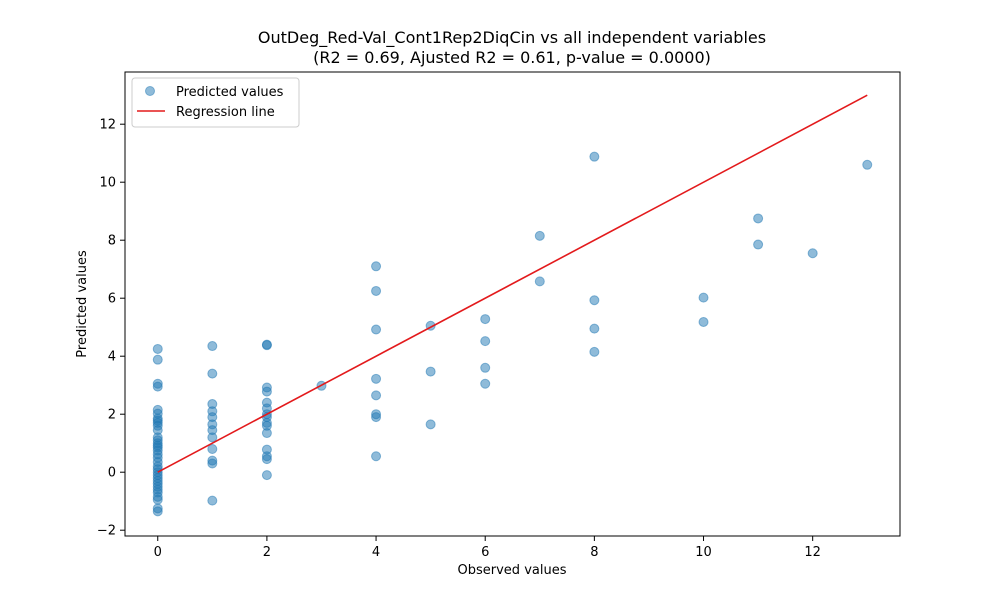 The image size is (1000, 600). What do you see at coordinates (376, 552) in the screenshot?
I see `x-tick-label-4: 4` at bounding box center [376, 552].